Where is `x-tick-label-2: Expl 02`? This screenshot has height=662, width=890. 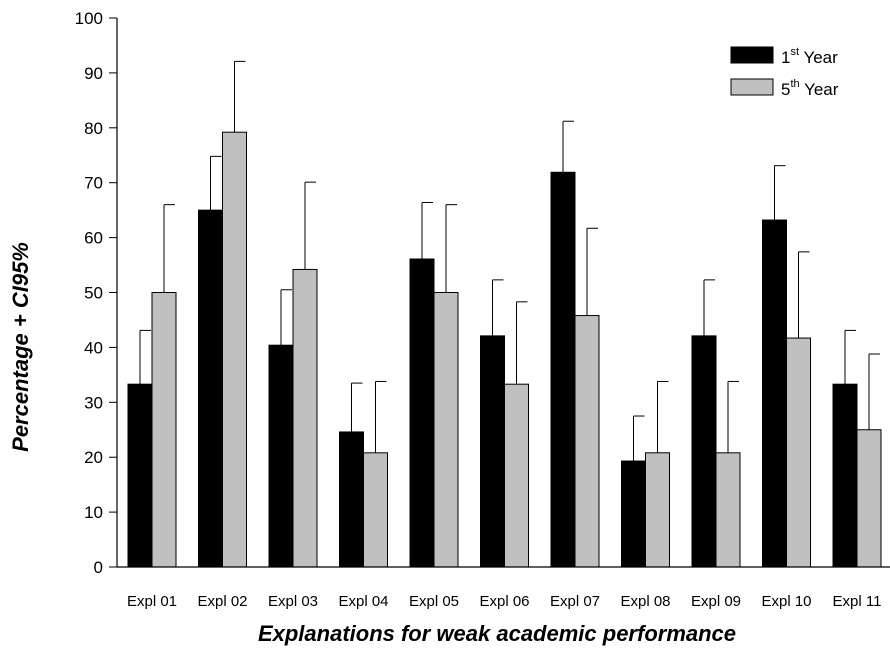
x-tick-label-2: Expl 02 is located at coordinates (222, 601).